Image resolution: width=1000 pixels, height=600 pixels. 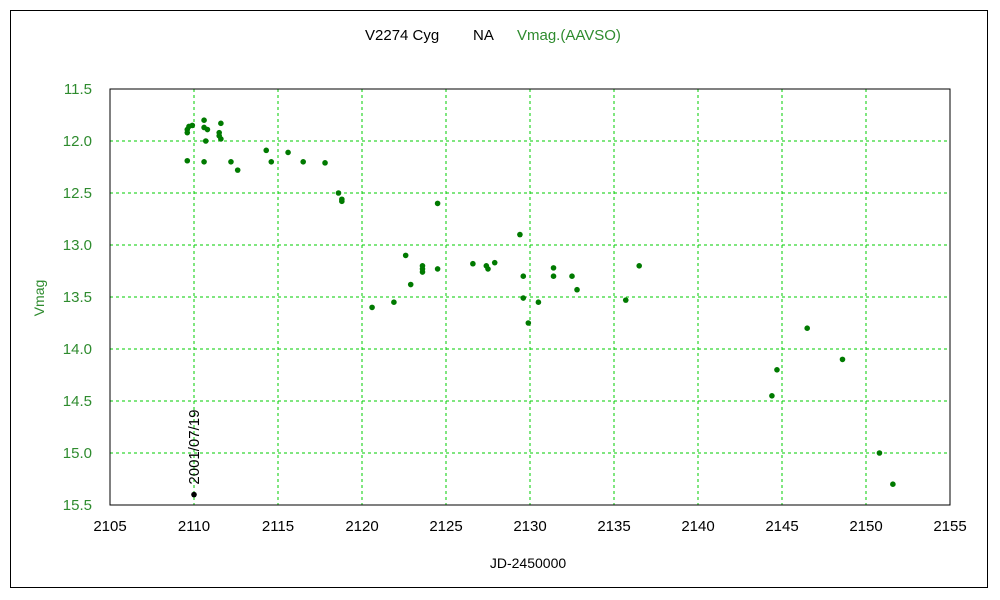 I want to click on date-annotation: 2001/07/19, so click(x=194, y=447).